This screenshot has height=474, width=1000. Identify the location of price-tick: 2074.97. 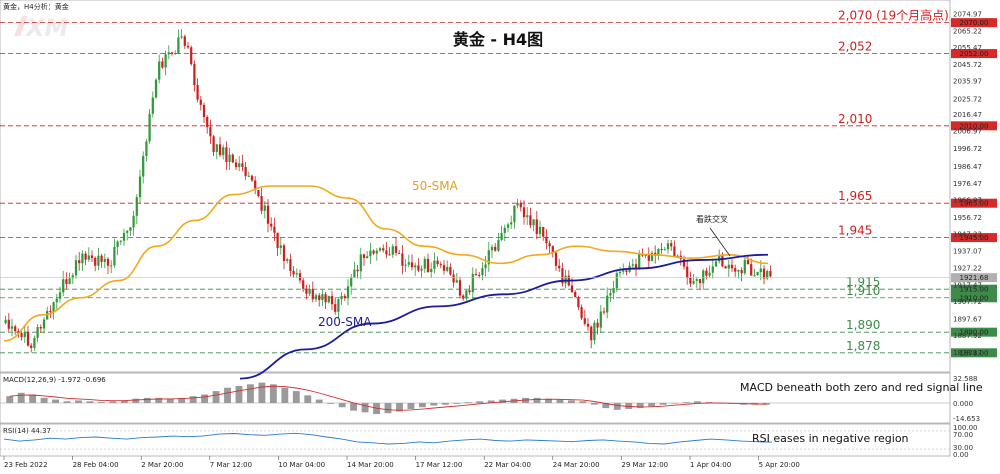
(967, 15).